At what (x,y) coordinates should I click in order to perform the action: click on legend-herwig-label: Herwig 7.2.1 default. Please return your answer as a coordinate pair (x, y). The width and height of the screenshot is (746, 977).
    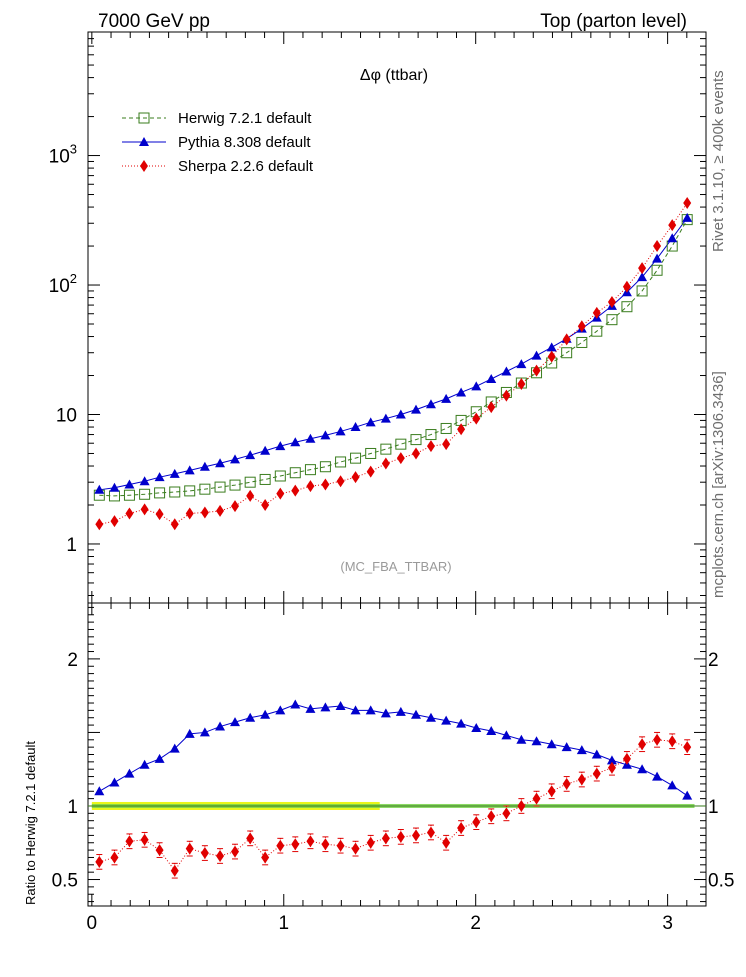
    Looking at the image, I should click on (245, 118).